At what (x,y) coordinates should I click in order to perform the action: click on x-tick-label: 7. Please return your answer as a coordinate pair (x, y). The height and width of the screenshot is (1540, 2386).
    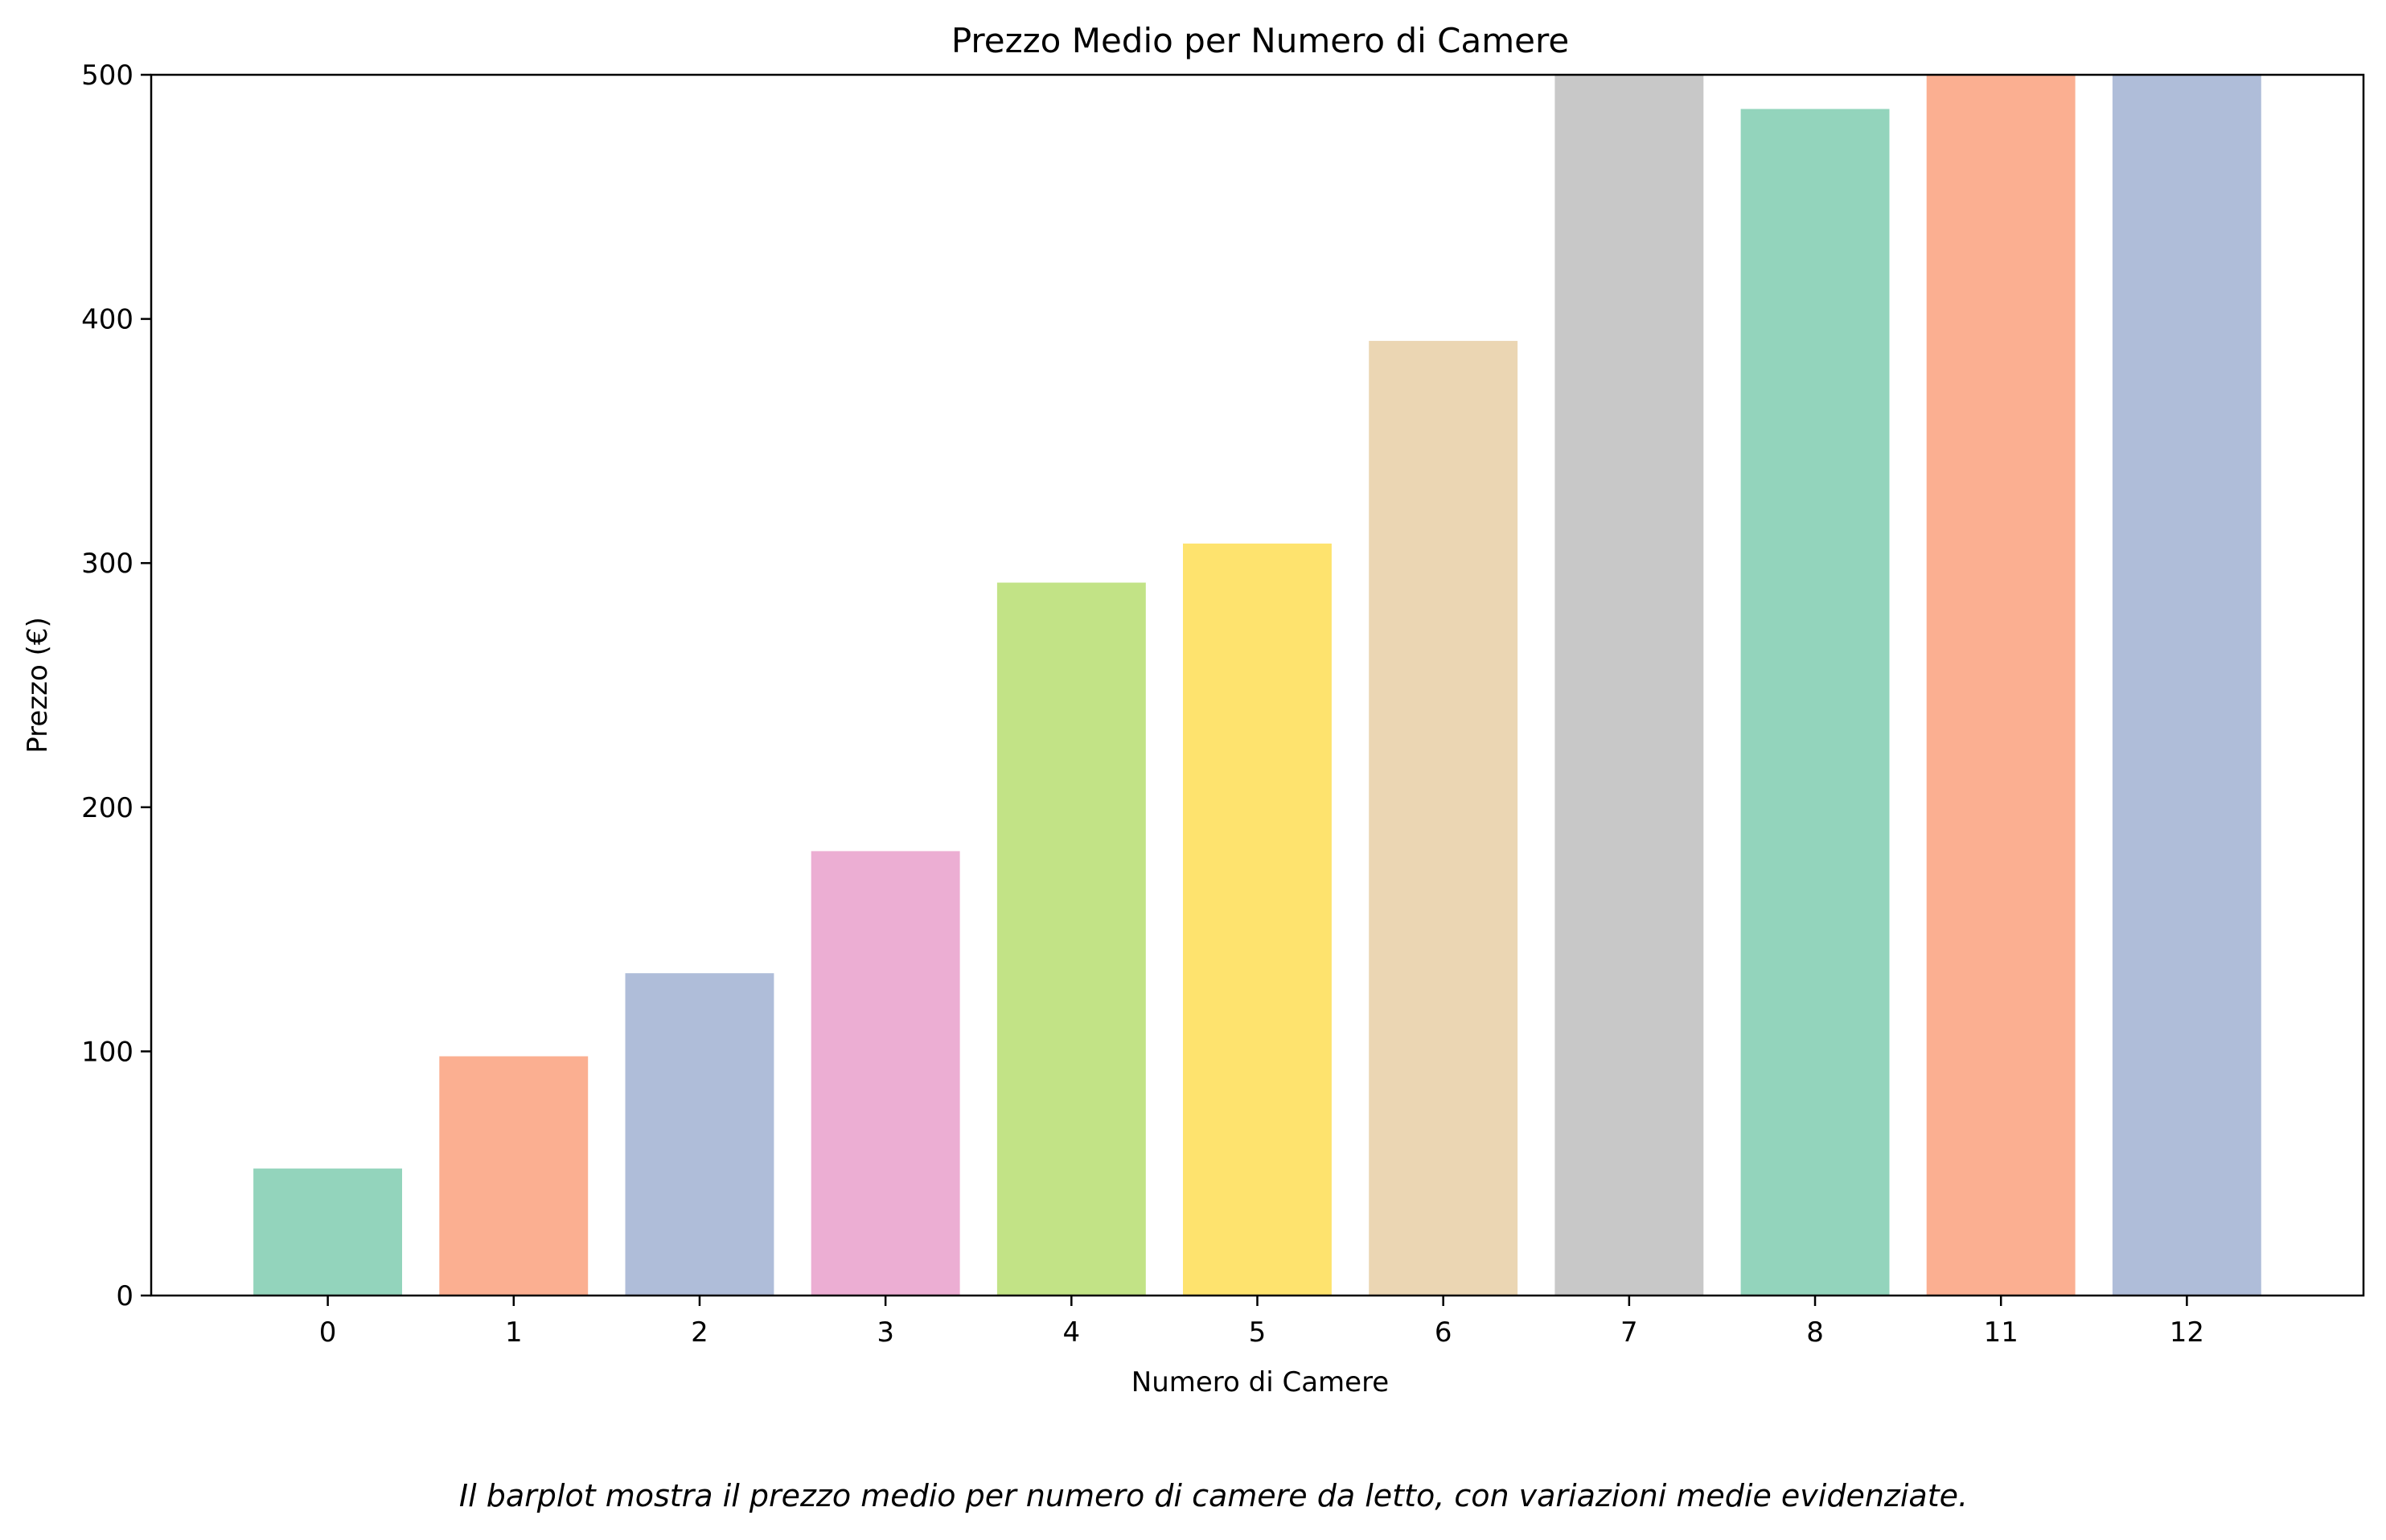
    Looking at the image, I should click on (1629, 1332).